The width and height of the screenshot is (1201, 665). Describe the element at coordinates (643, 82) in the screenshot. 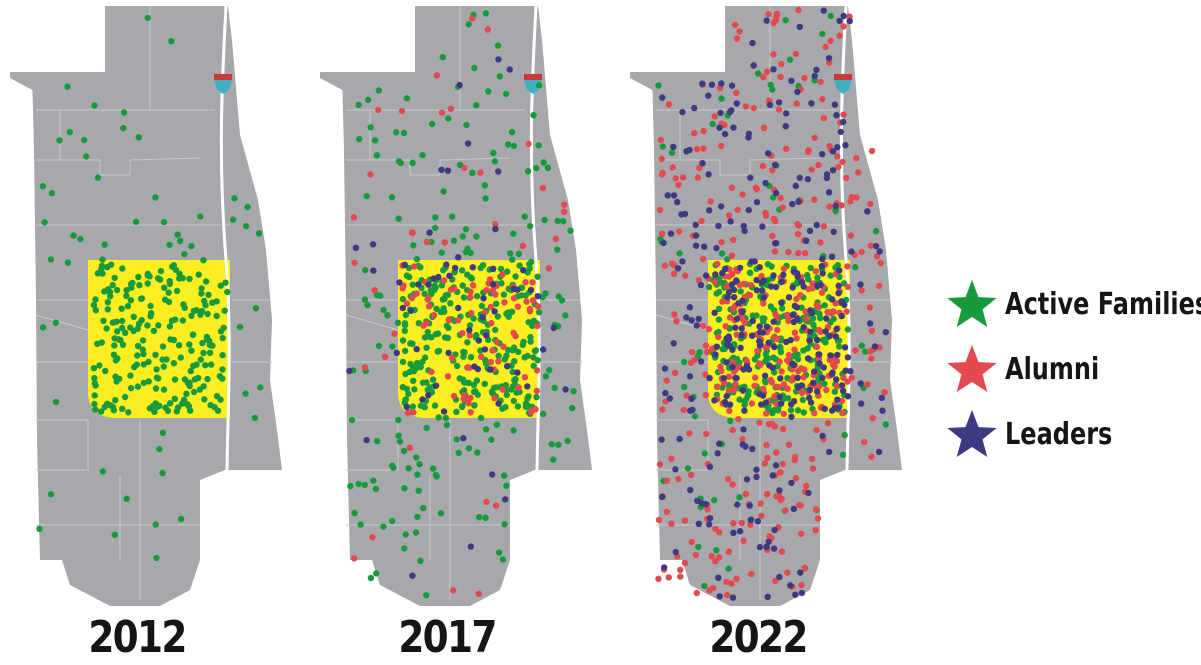

I see `land-area` at that location.